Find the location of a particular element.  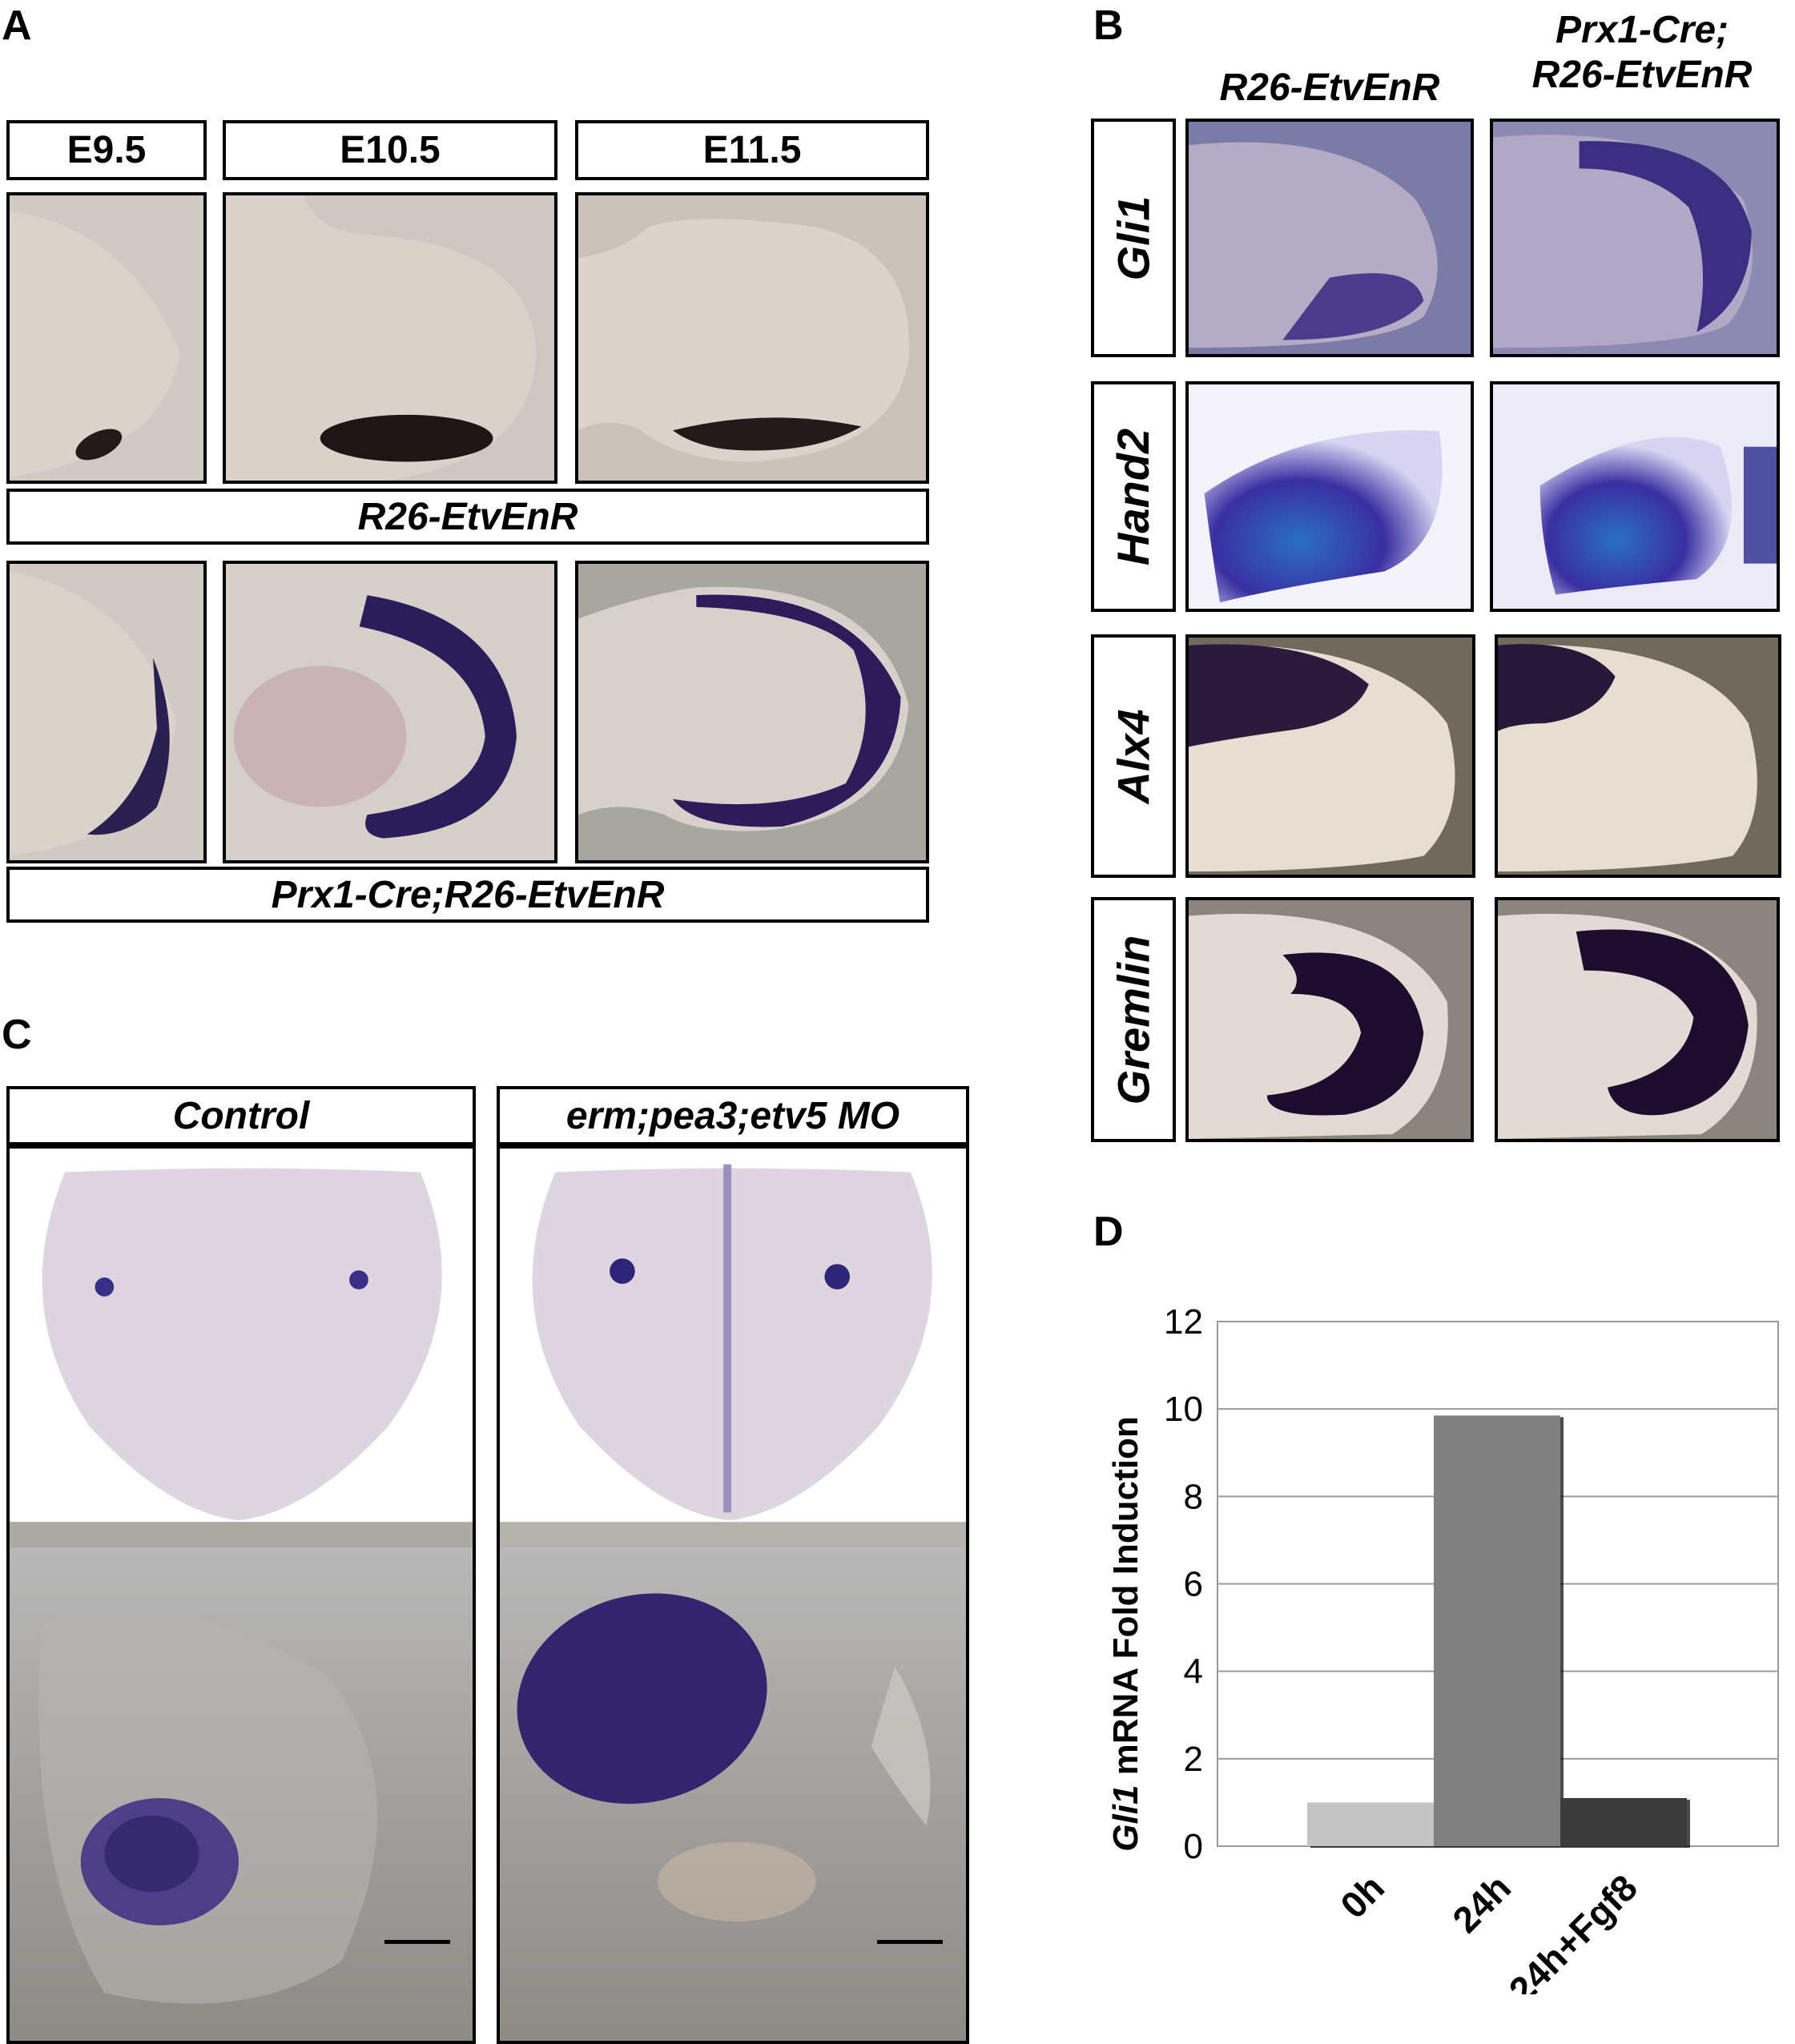

stage-label-e10-5: E10.5 is located at coordinates (390, 150).